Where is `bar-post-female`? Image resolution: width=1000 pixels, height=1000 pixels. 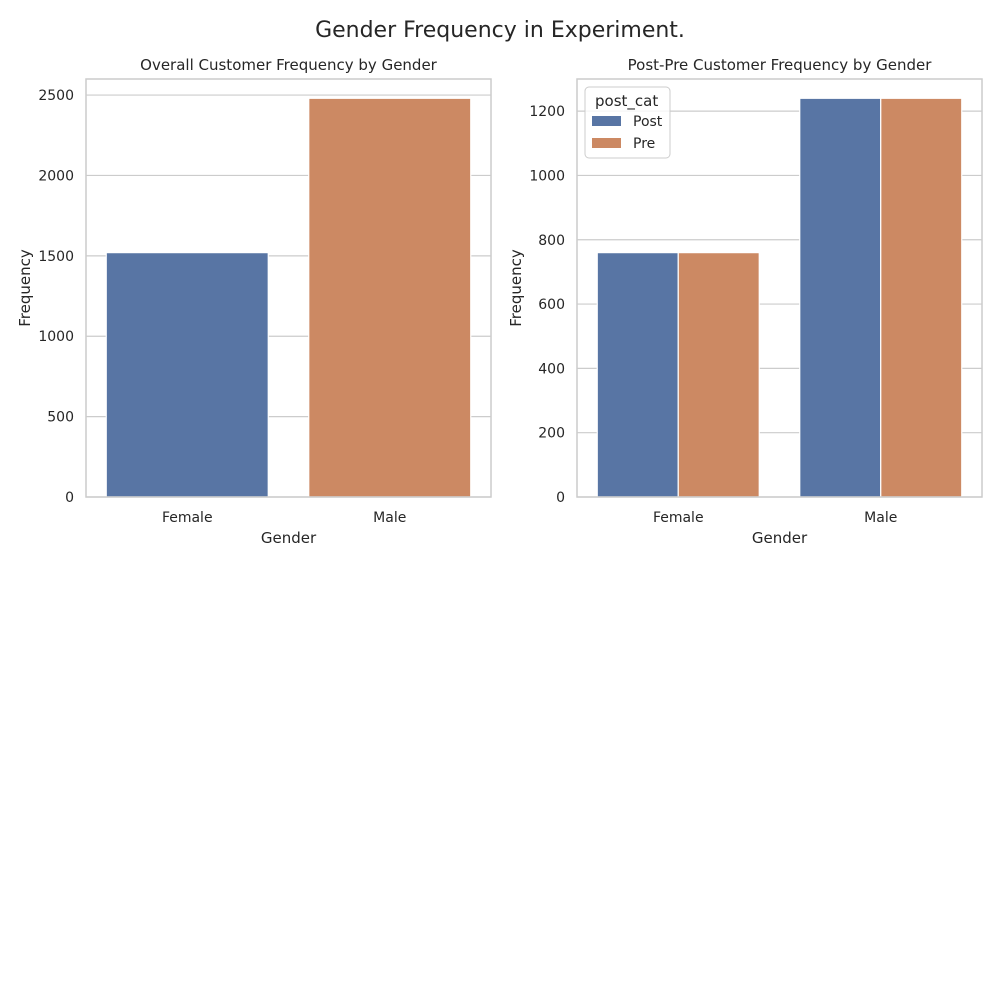
bar-post-female is located at coordinates (637, 375).